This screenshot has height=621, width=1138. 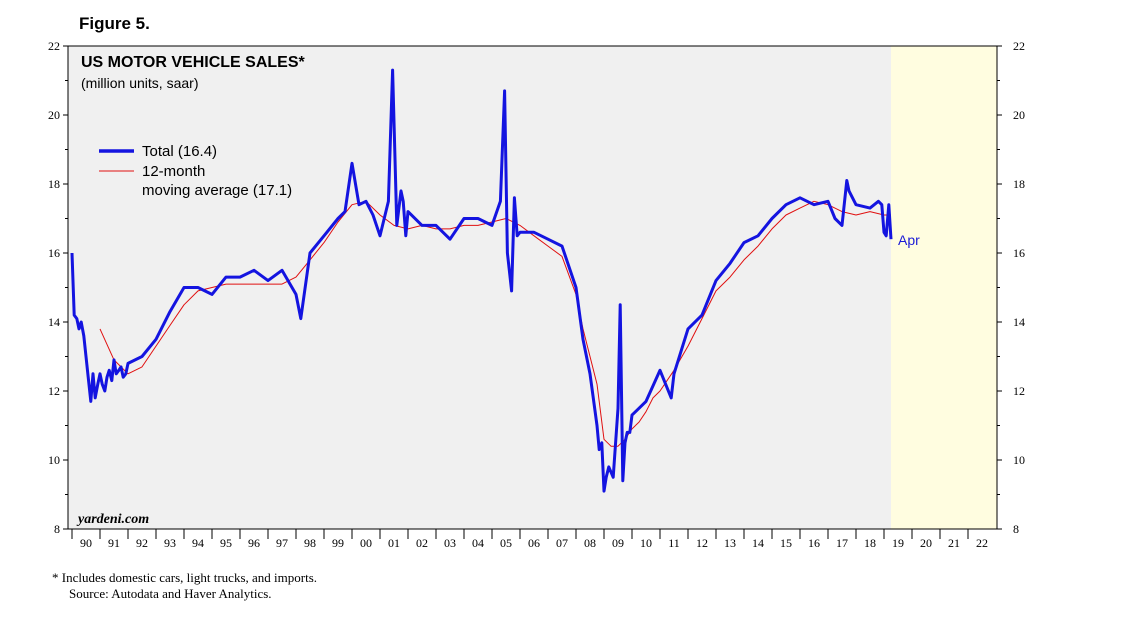 What do you see at coordinates (870, 543) in the screenshot?
I see `x-tick-label: 18` at bounding box center [870, 543].